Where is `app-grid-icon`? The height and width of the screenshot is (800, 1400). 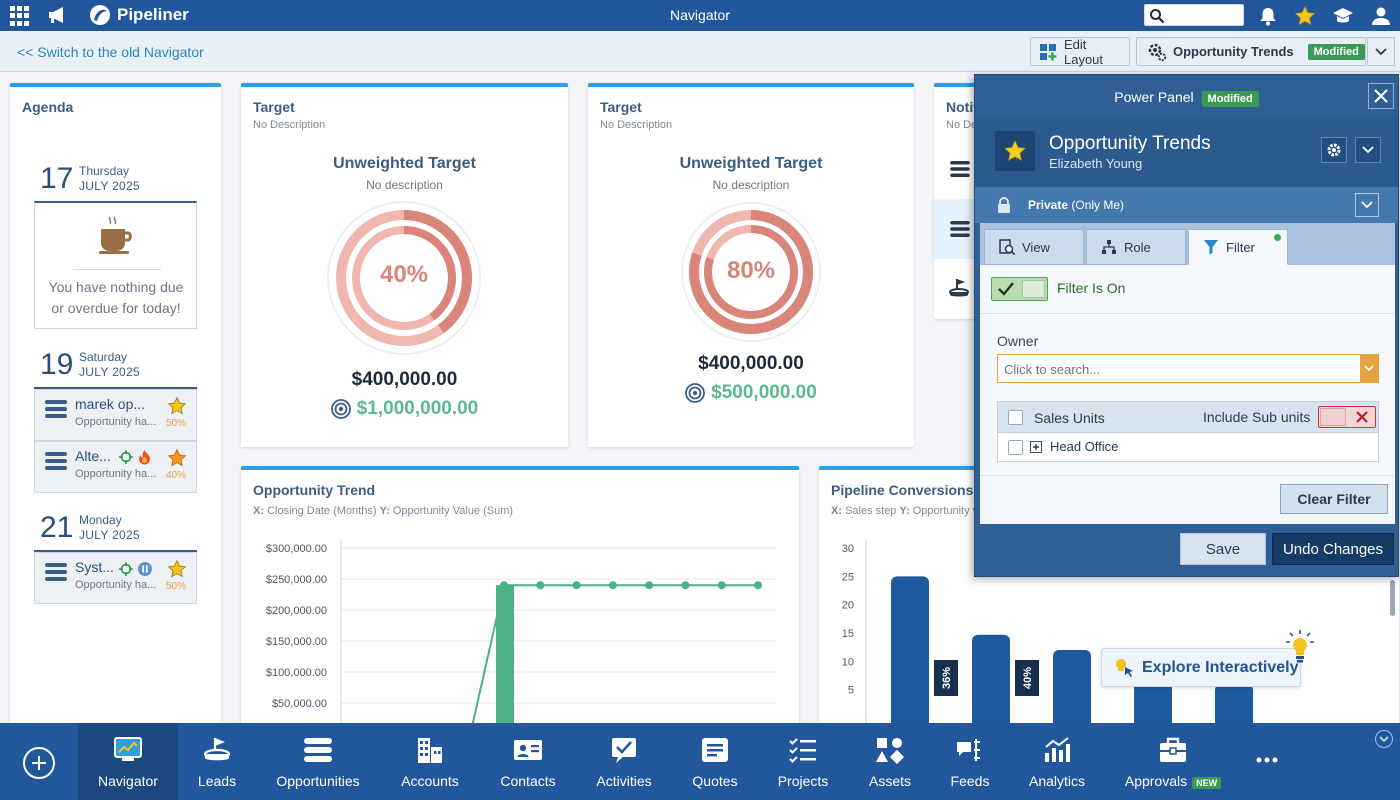 app-grid-icon is located at coordinates (20, 16).